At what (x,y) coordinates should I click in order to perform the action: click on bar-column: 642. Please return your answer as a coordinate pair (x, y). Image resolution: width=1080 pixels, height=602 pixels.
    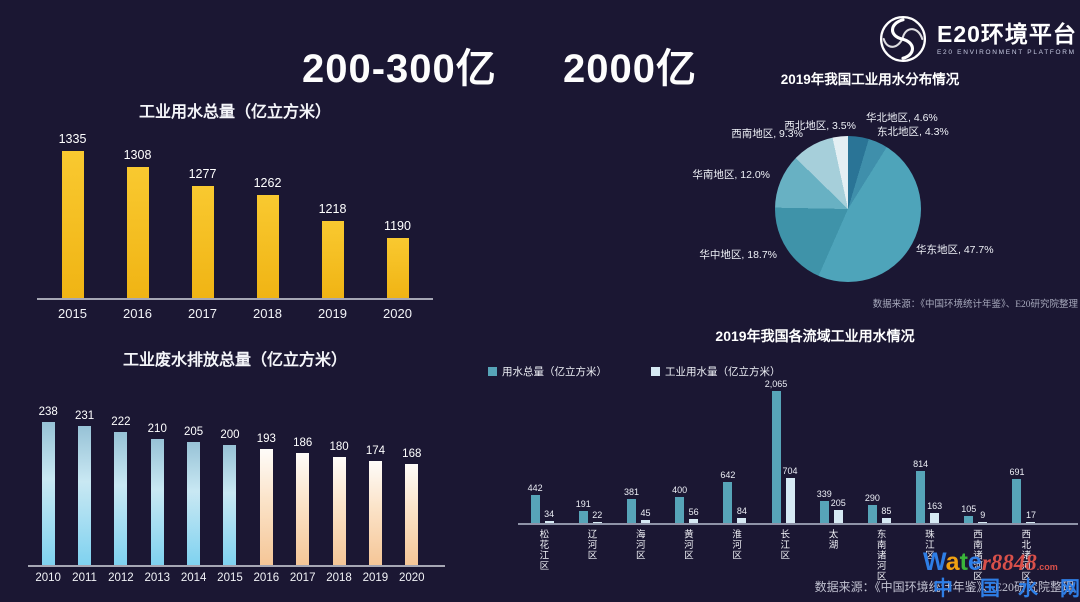
    Looking at the image, I should click on (727, 496).